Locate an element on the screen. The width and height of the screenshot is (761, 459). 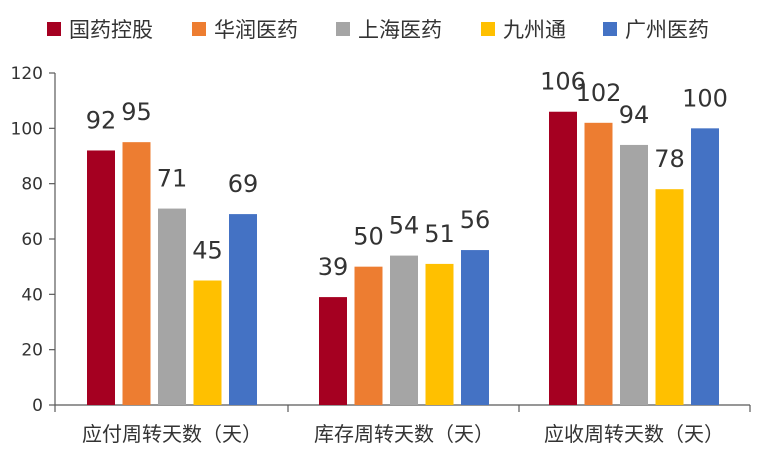
y-tick-label: 120 is located at coordinates (27, 74).